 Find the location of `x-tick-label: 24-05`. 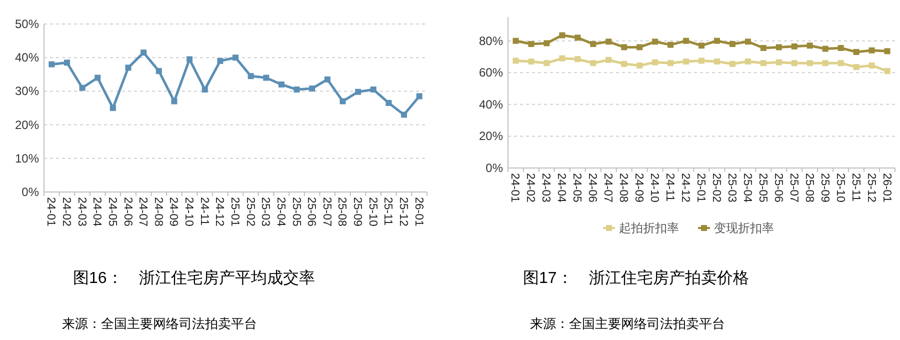

x-tick-label: 24-05 is located at coordinates (576, 187).